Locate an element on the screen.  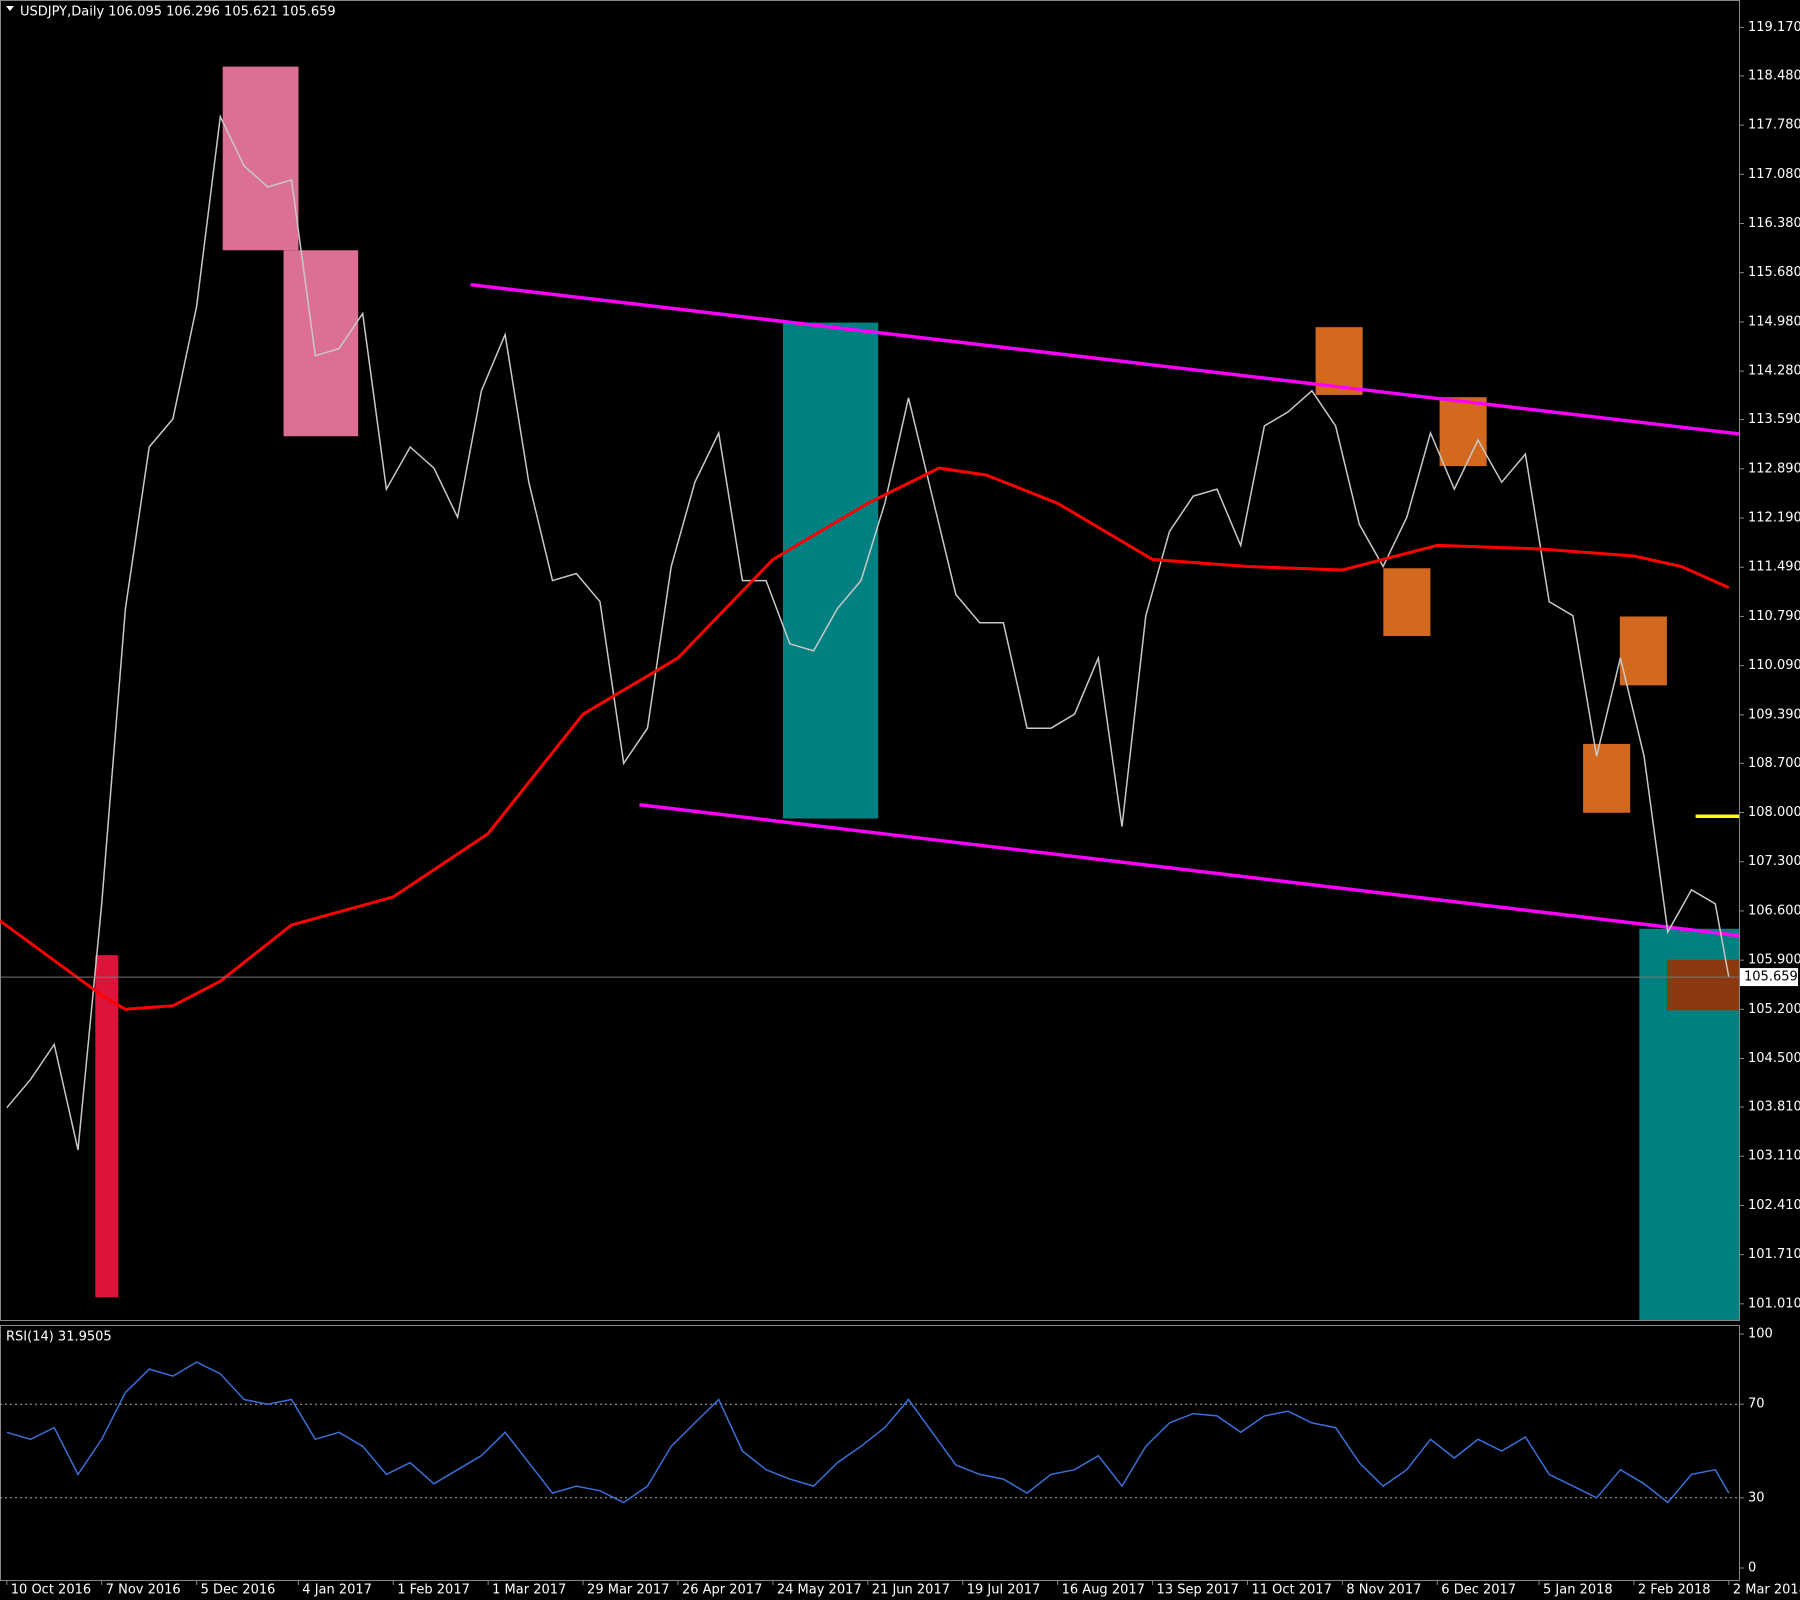
rsi-title: RSI(14) 31.9505 is located at coordinates (59, 1337).